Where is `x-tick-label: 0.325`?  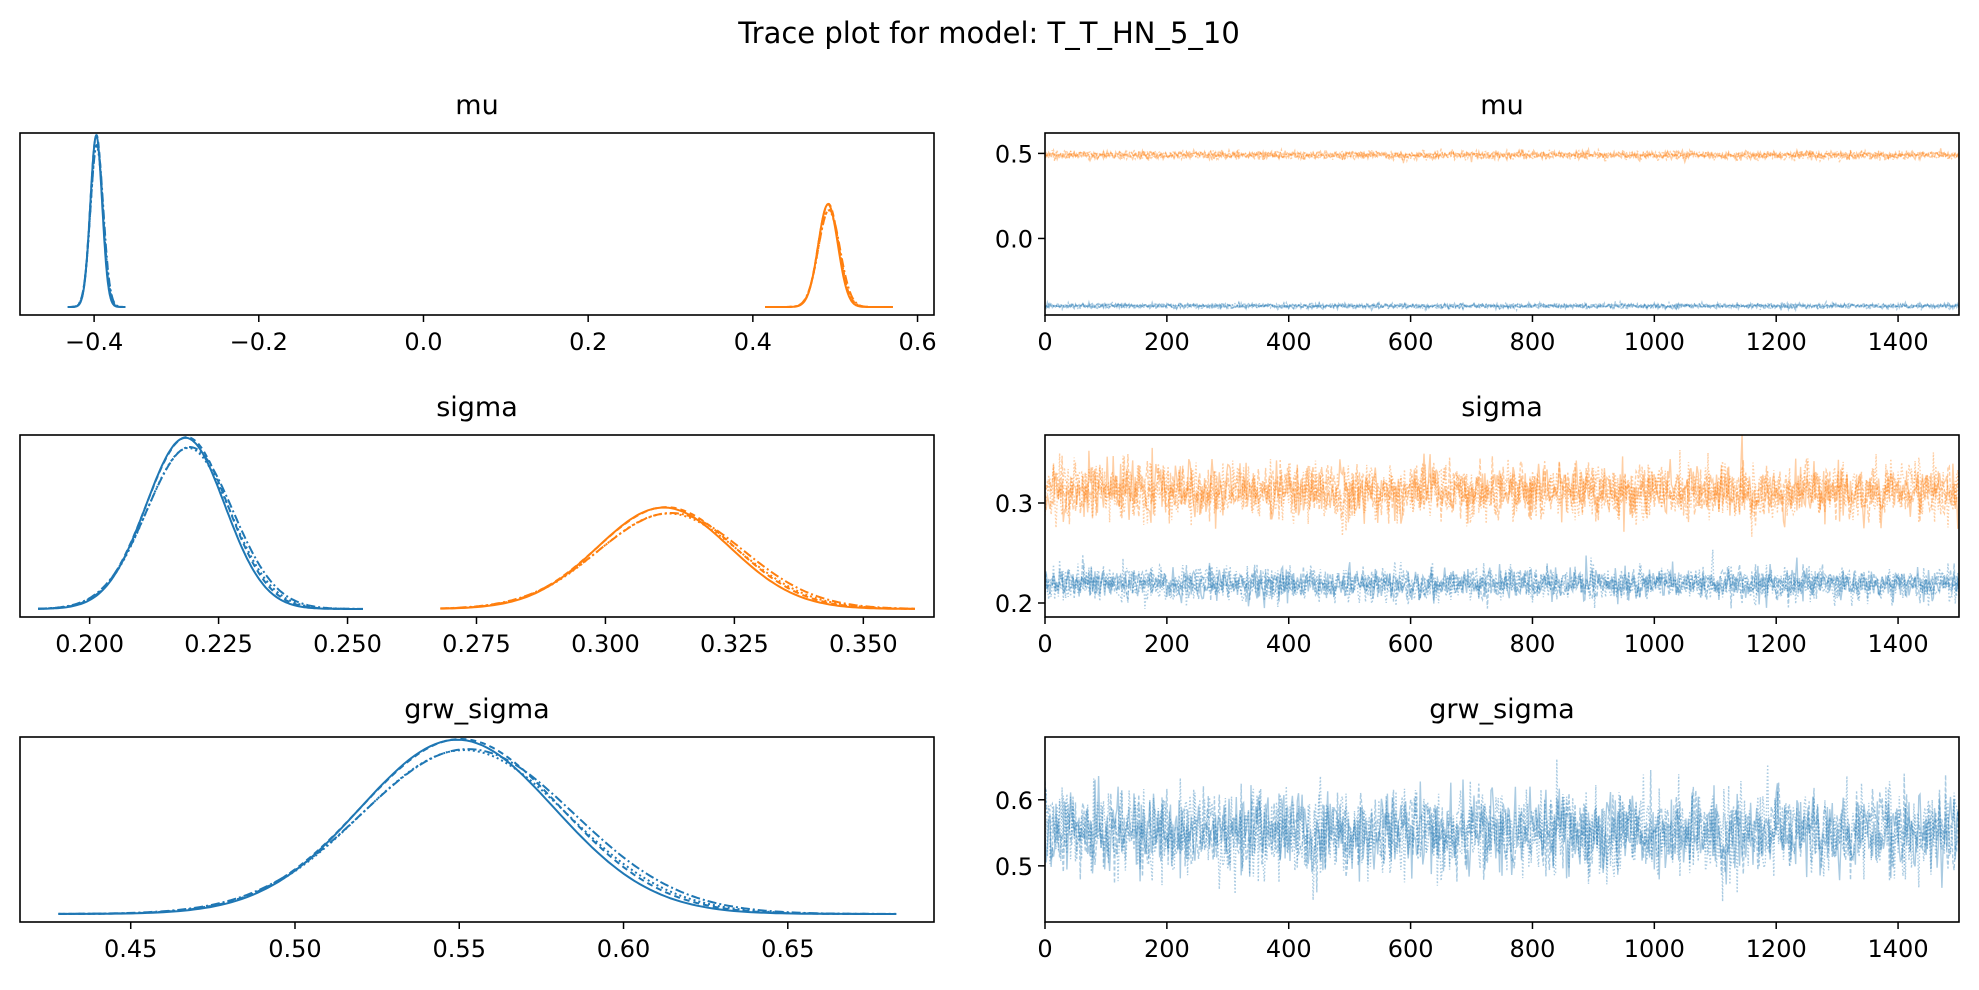 x-tick-label: 0.325 is located at coordinates (734, 644).